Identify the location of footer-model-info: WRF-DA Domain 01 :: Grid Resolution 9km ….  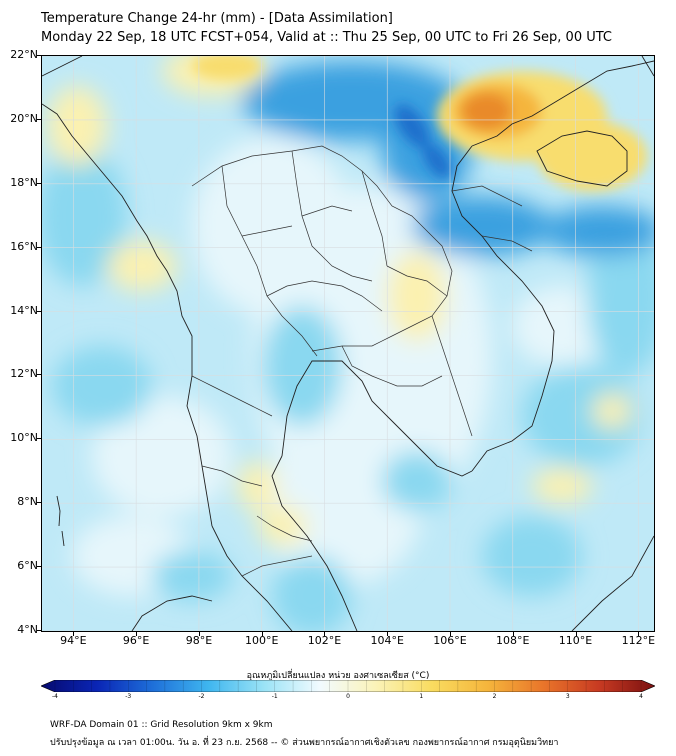
(161, 725).